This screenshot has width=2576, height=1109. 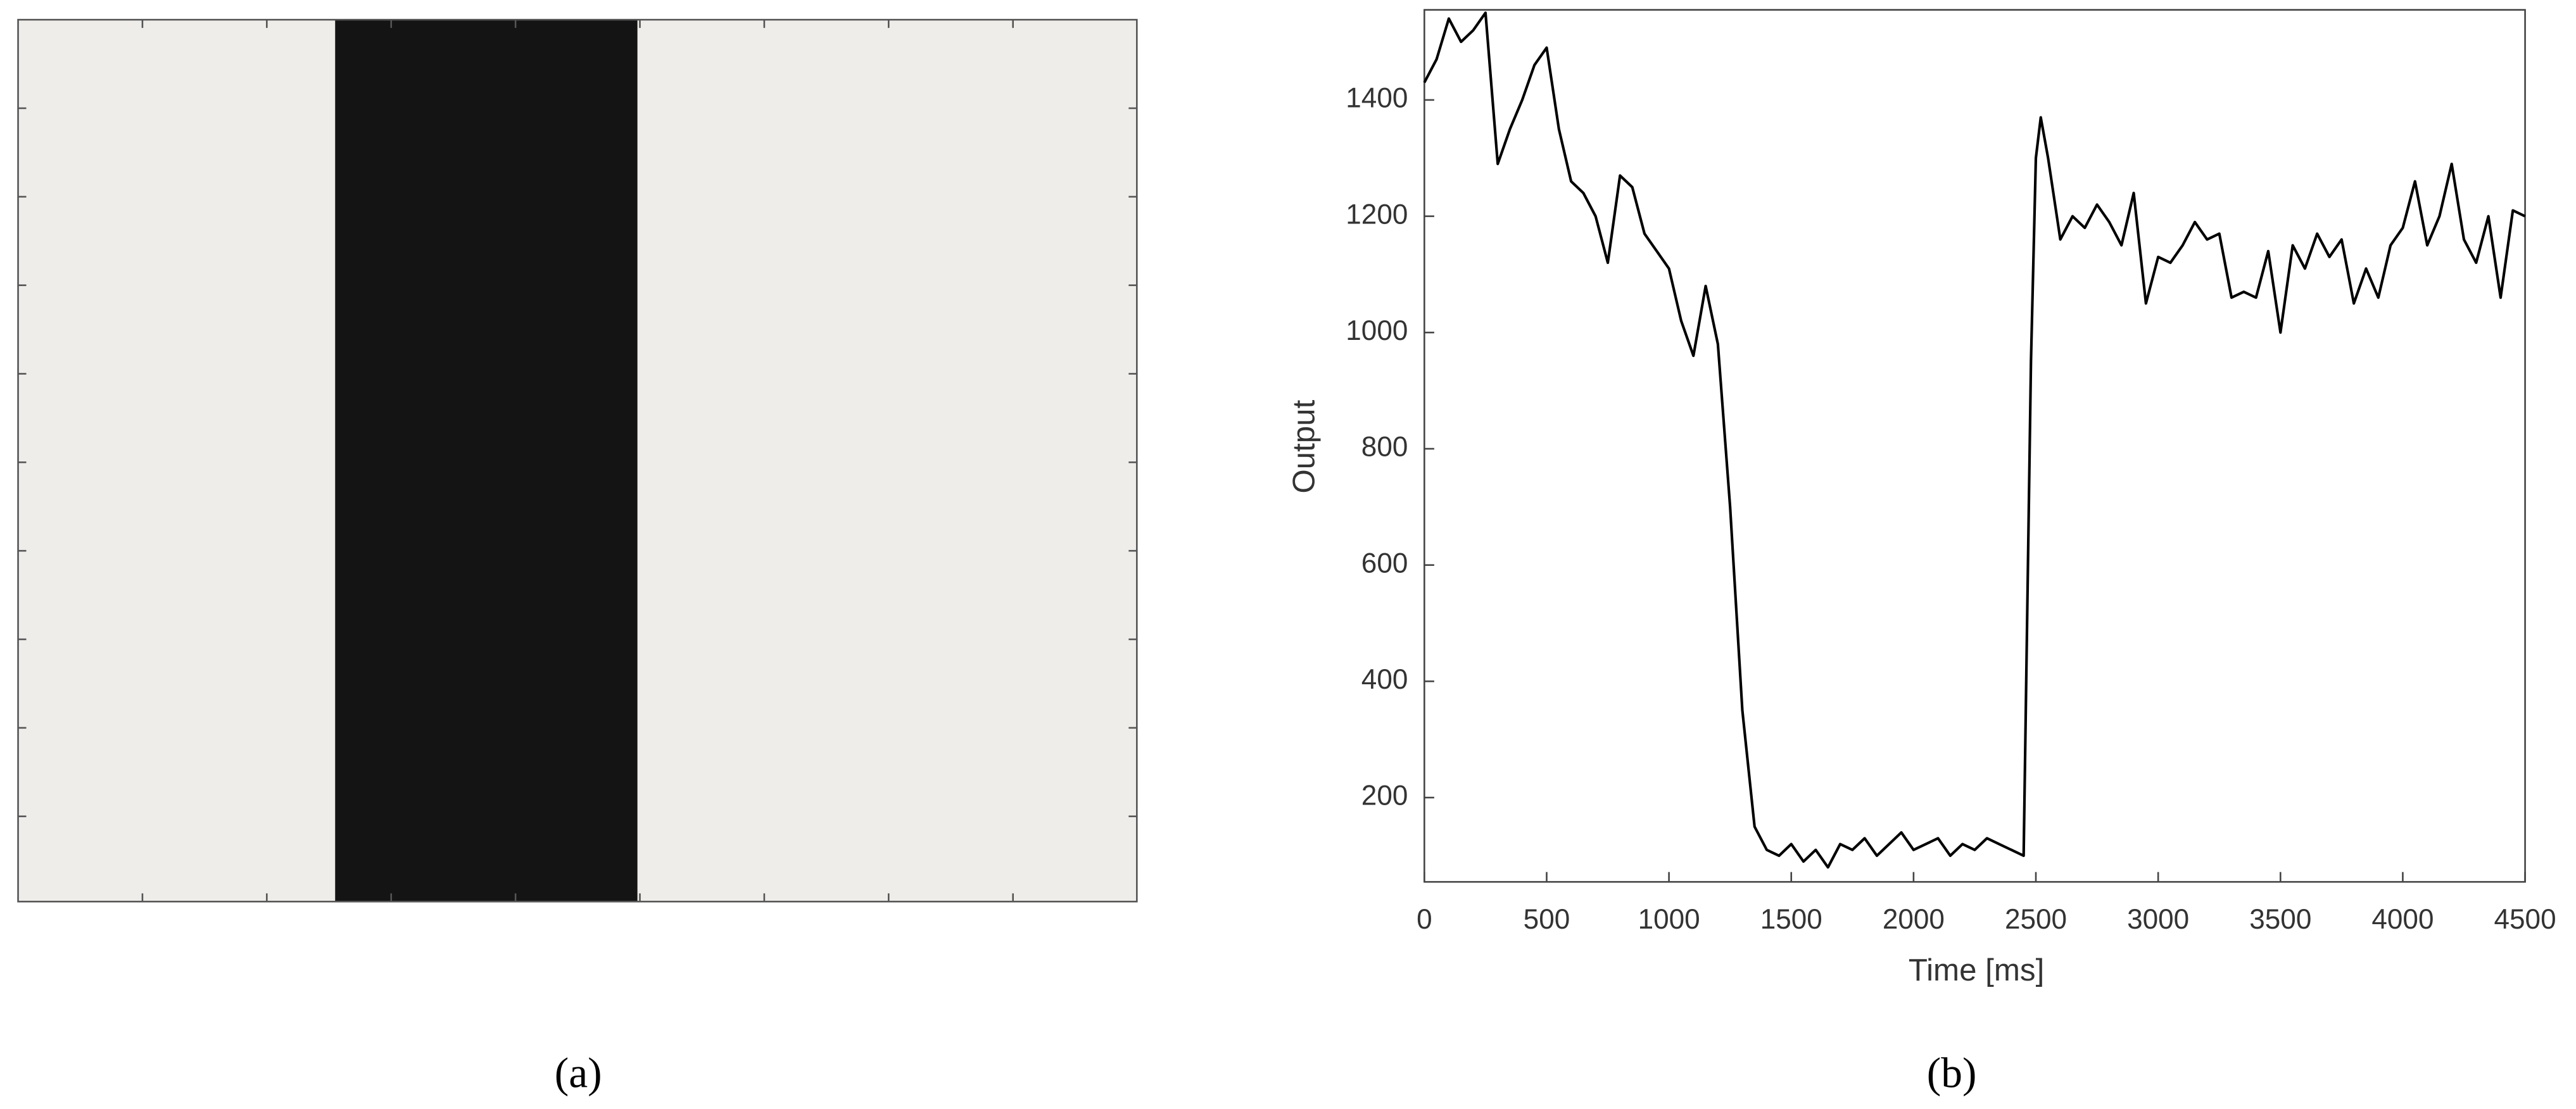 I want to click on y-tick-label: 1200, so click(x=1377, y=214).